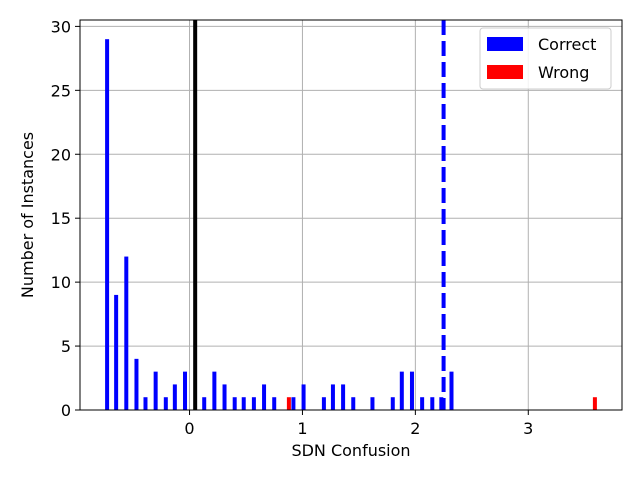 This screenshot has width=640, height=480. I want to click on y-tick-label: 15, so click(61, 218).